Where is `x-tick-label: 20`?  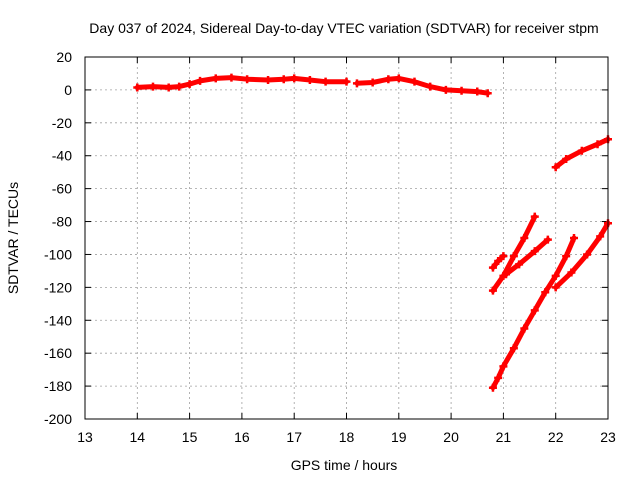
x-tick-label: 20 is located at coordinates (451, 437).